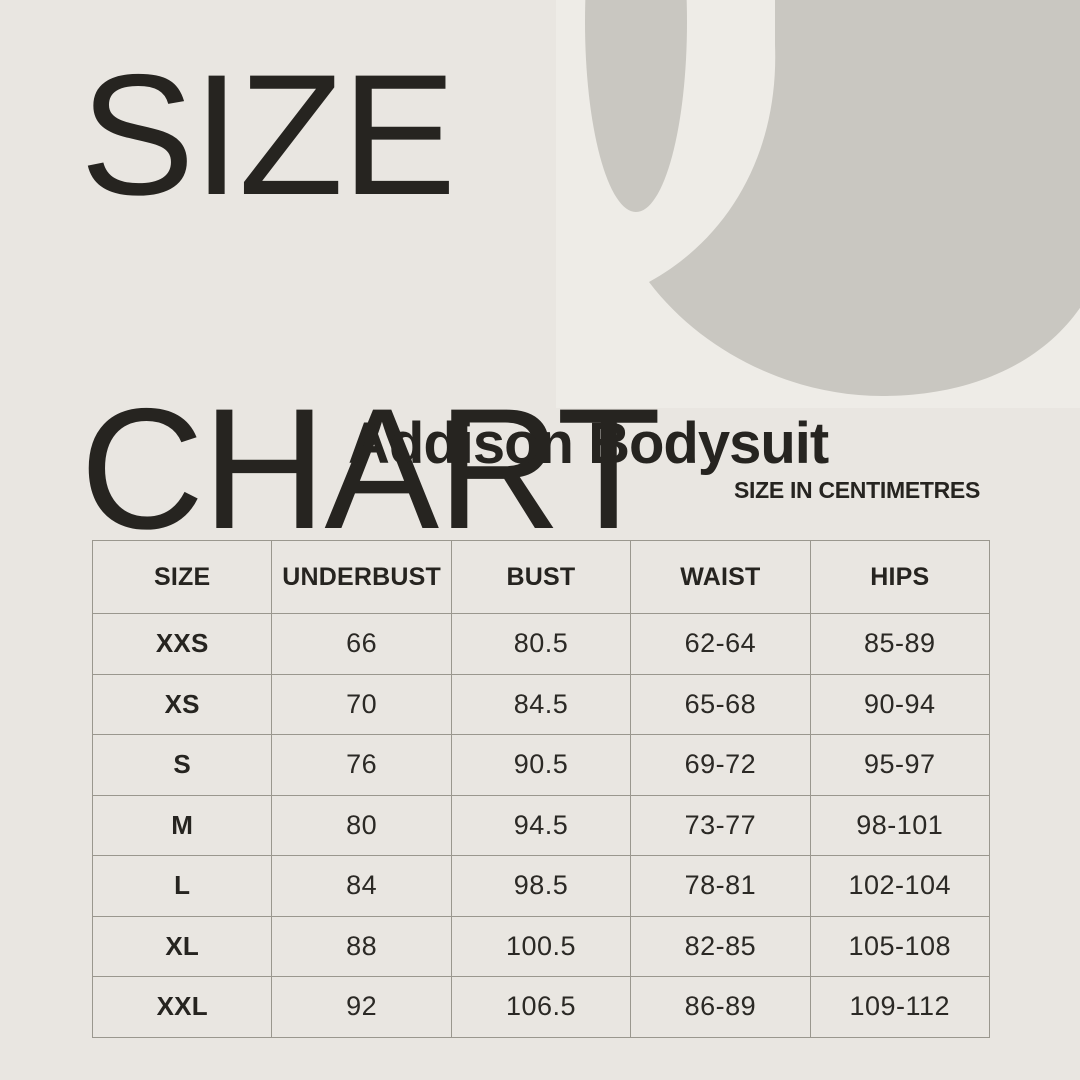 The height and width of the screenshot is (1080, 1080). What do you see at coordinates (182, 577) in the screenshot?
I see `column-header-size: SIZE` at bounding box center [182, 577].